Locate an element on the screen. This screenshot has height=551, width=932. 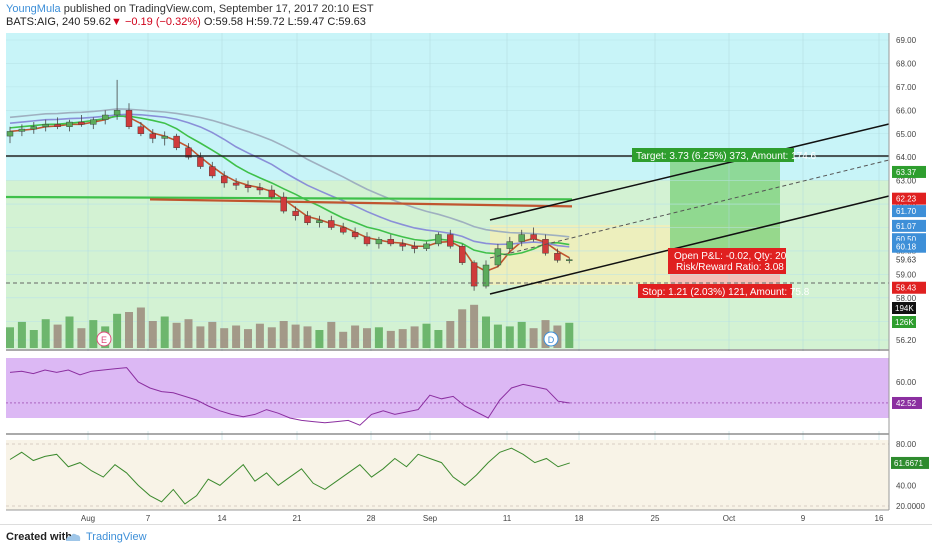
time-tick-label: 11 is located at coordinates (507, 518).